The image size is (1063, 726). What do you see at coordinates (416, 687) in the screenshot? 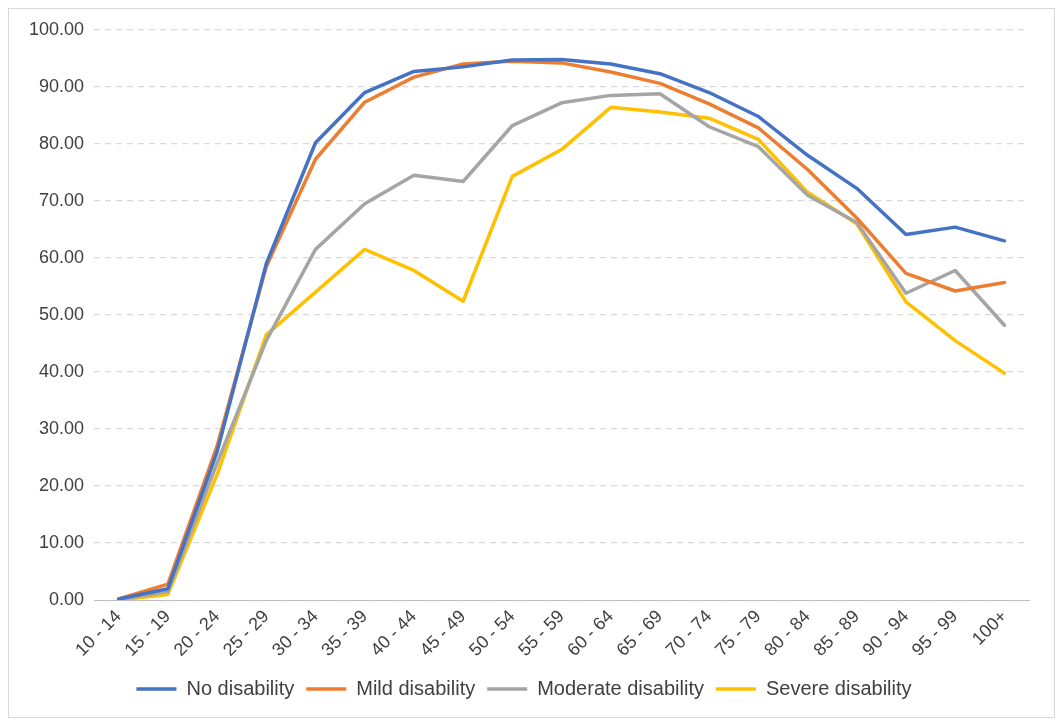
I see `legend-label: Mild disability` at bounding box center [416, 687].